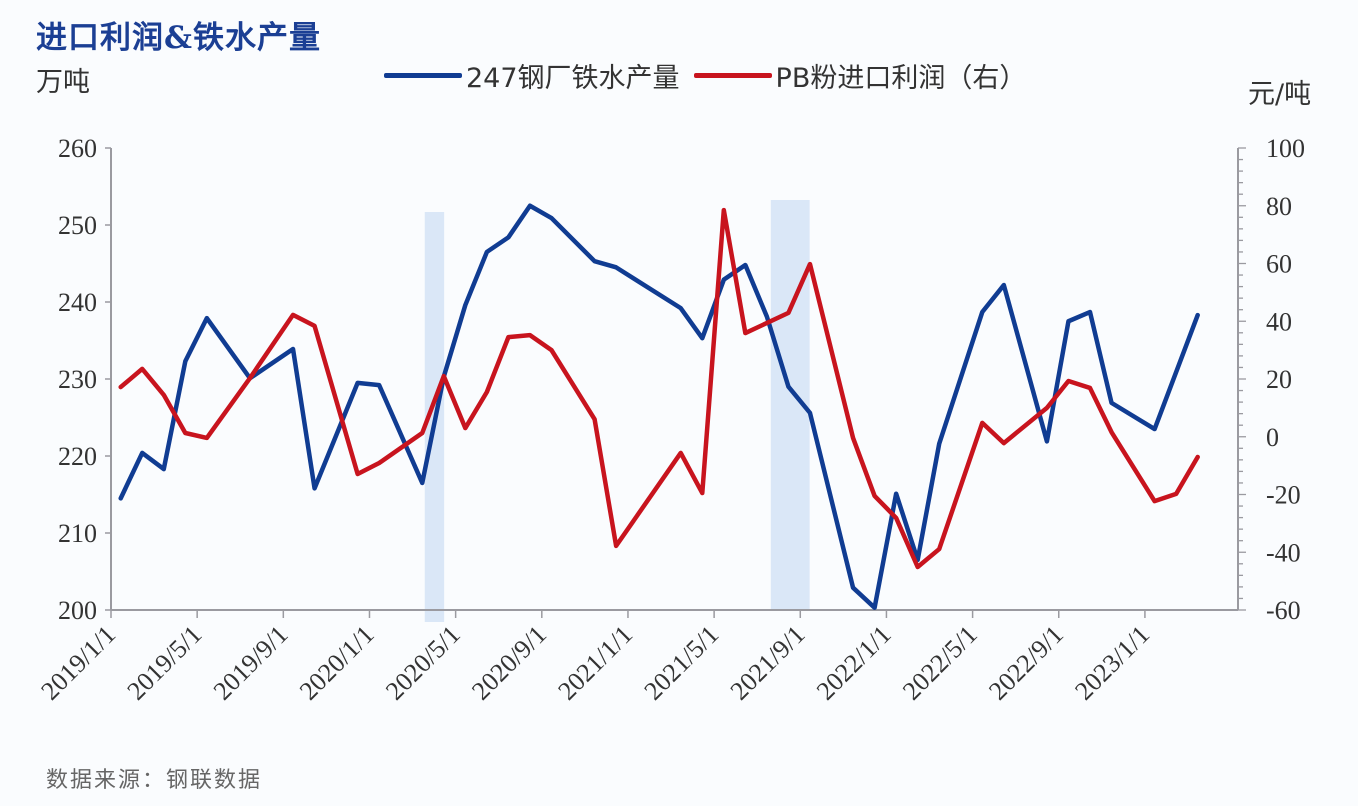 The width and height of the screenshot is (1358, 806). I want to click on left-tick-label: 220, so click(77, 456).